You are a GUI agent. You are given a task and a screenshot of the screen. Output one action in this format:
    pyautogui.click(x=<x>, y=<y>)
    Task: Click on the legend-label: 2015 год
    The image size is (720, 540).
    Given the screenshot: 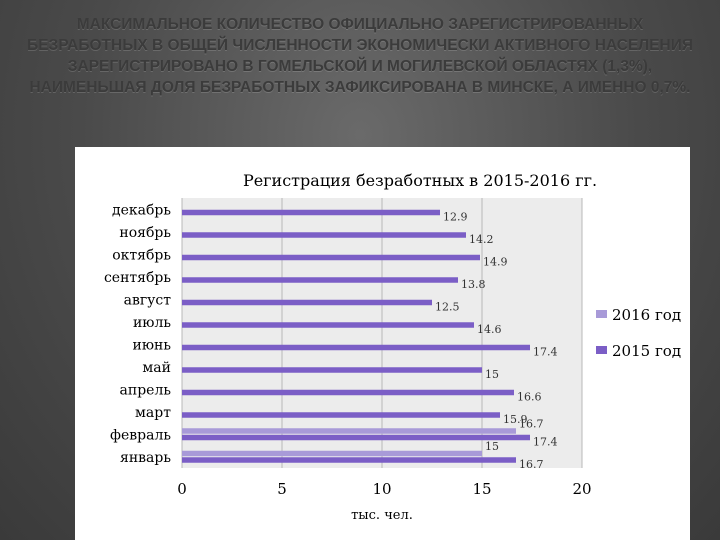 What is the action you would take?
    pyautogui.click(x=646, y=351)
    